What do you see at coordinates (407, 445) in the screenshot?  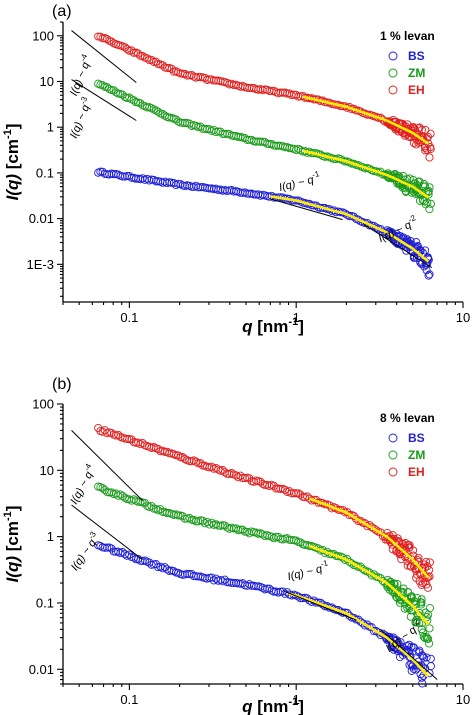 I see `legend: 8 % levan BS ZM EH` at bounding box center [407, 445].